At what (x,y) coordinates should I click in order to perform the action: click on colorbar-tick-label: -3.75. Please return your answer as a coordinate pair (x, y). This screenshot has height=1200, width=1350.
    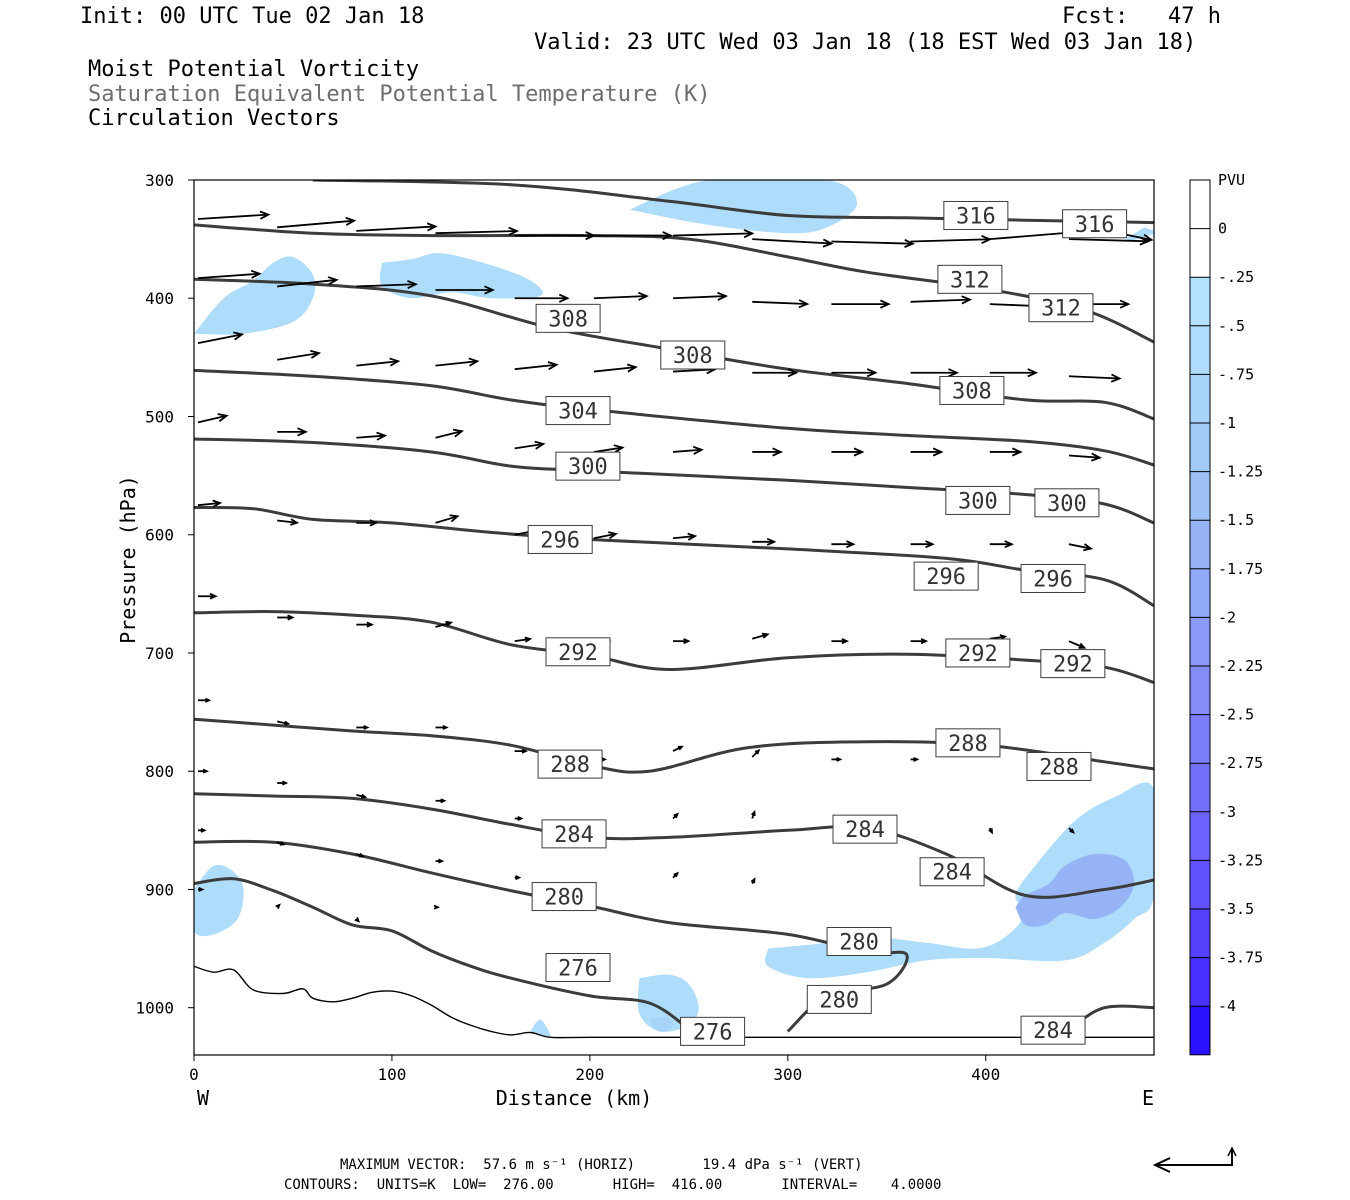
    Looking at the image, I should click on (1240, 958).